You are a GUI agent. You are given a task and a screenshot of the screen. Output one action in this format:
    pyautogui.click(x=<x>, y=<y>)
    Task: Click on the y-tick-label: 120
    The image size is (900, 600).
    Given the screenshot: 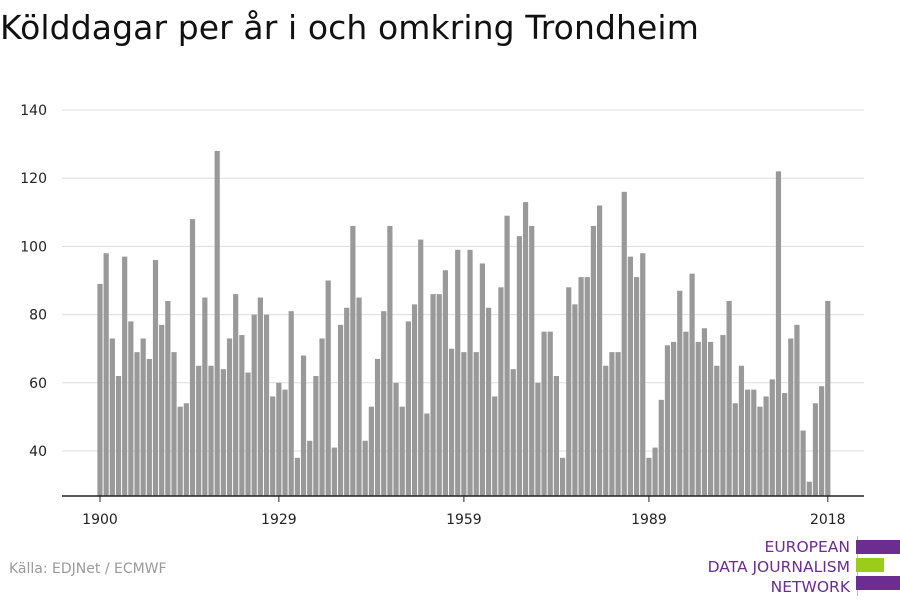 What is the action you would take?
    pyautogui.click(x=33, y=179)
    